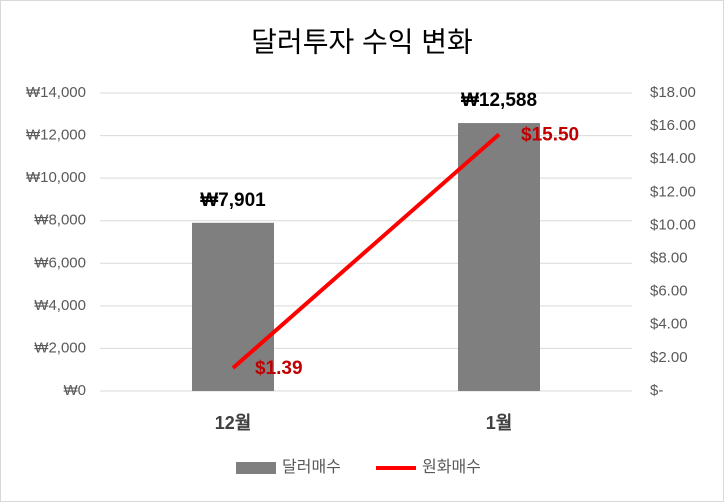  What do you see at coordinates (669, 258) in the screenshot?
I see `y2-tick-label: $8.00` at bounding box center [669, 258].